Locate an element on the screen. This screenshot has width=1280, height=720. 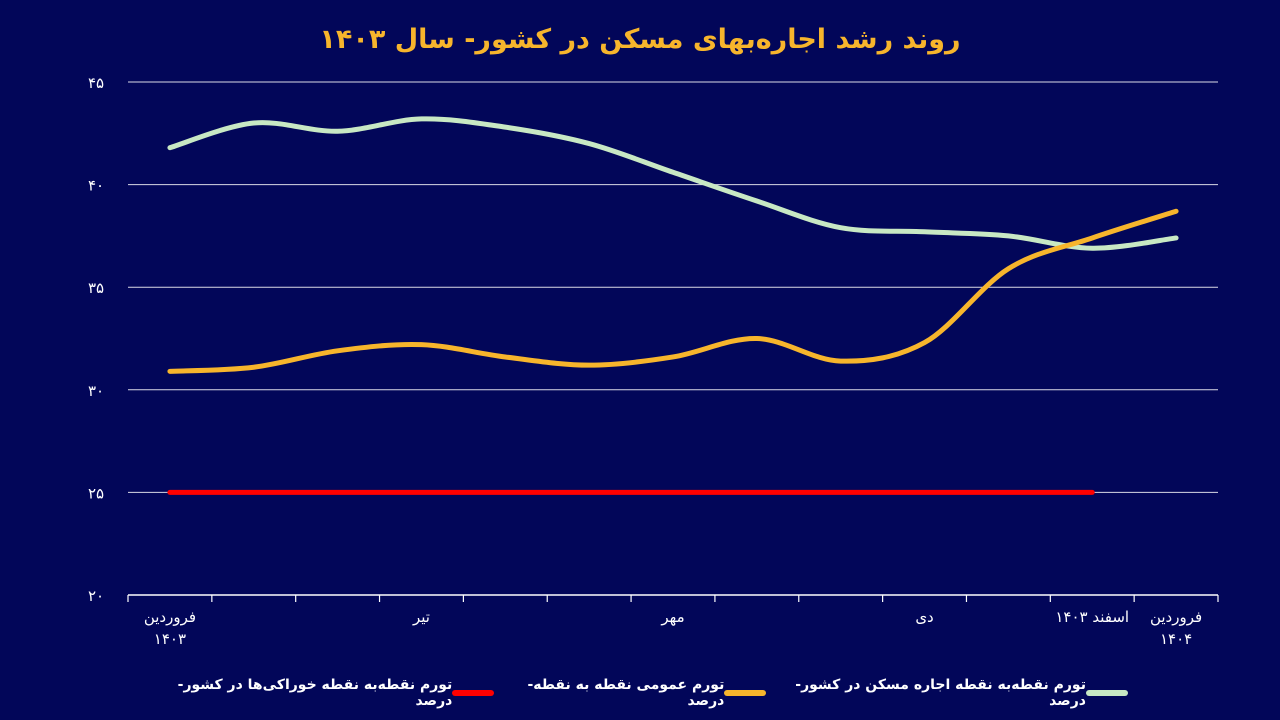
y-tick-label: ۳۵ is located at coordinates (96, 288).